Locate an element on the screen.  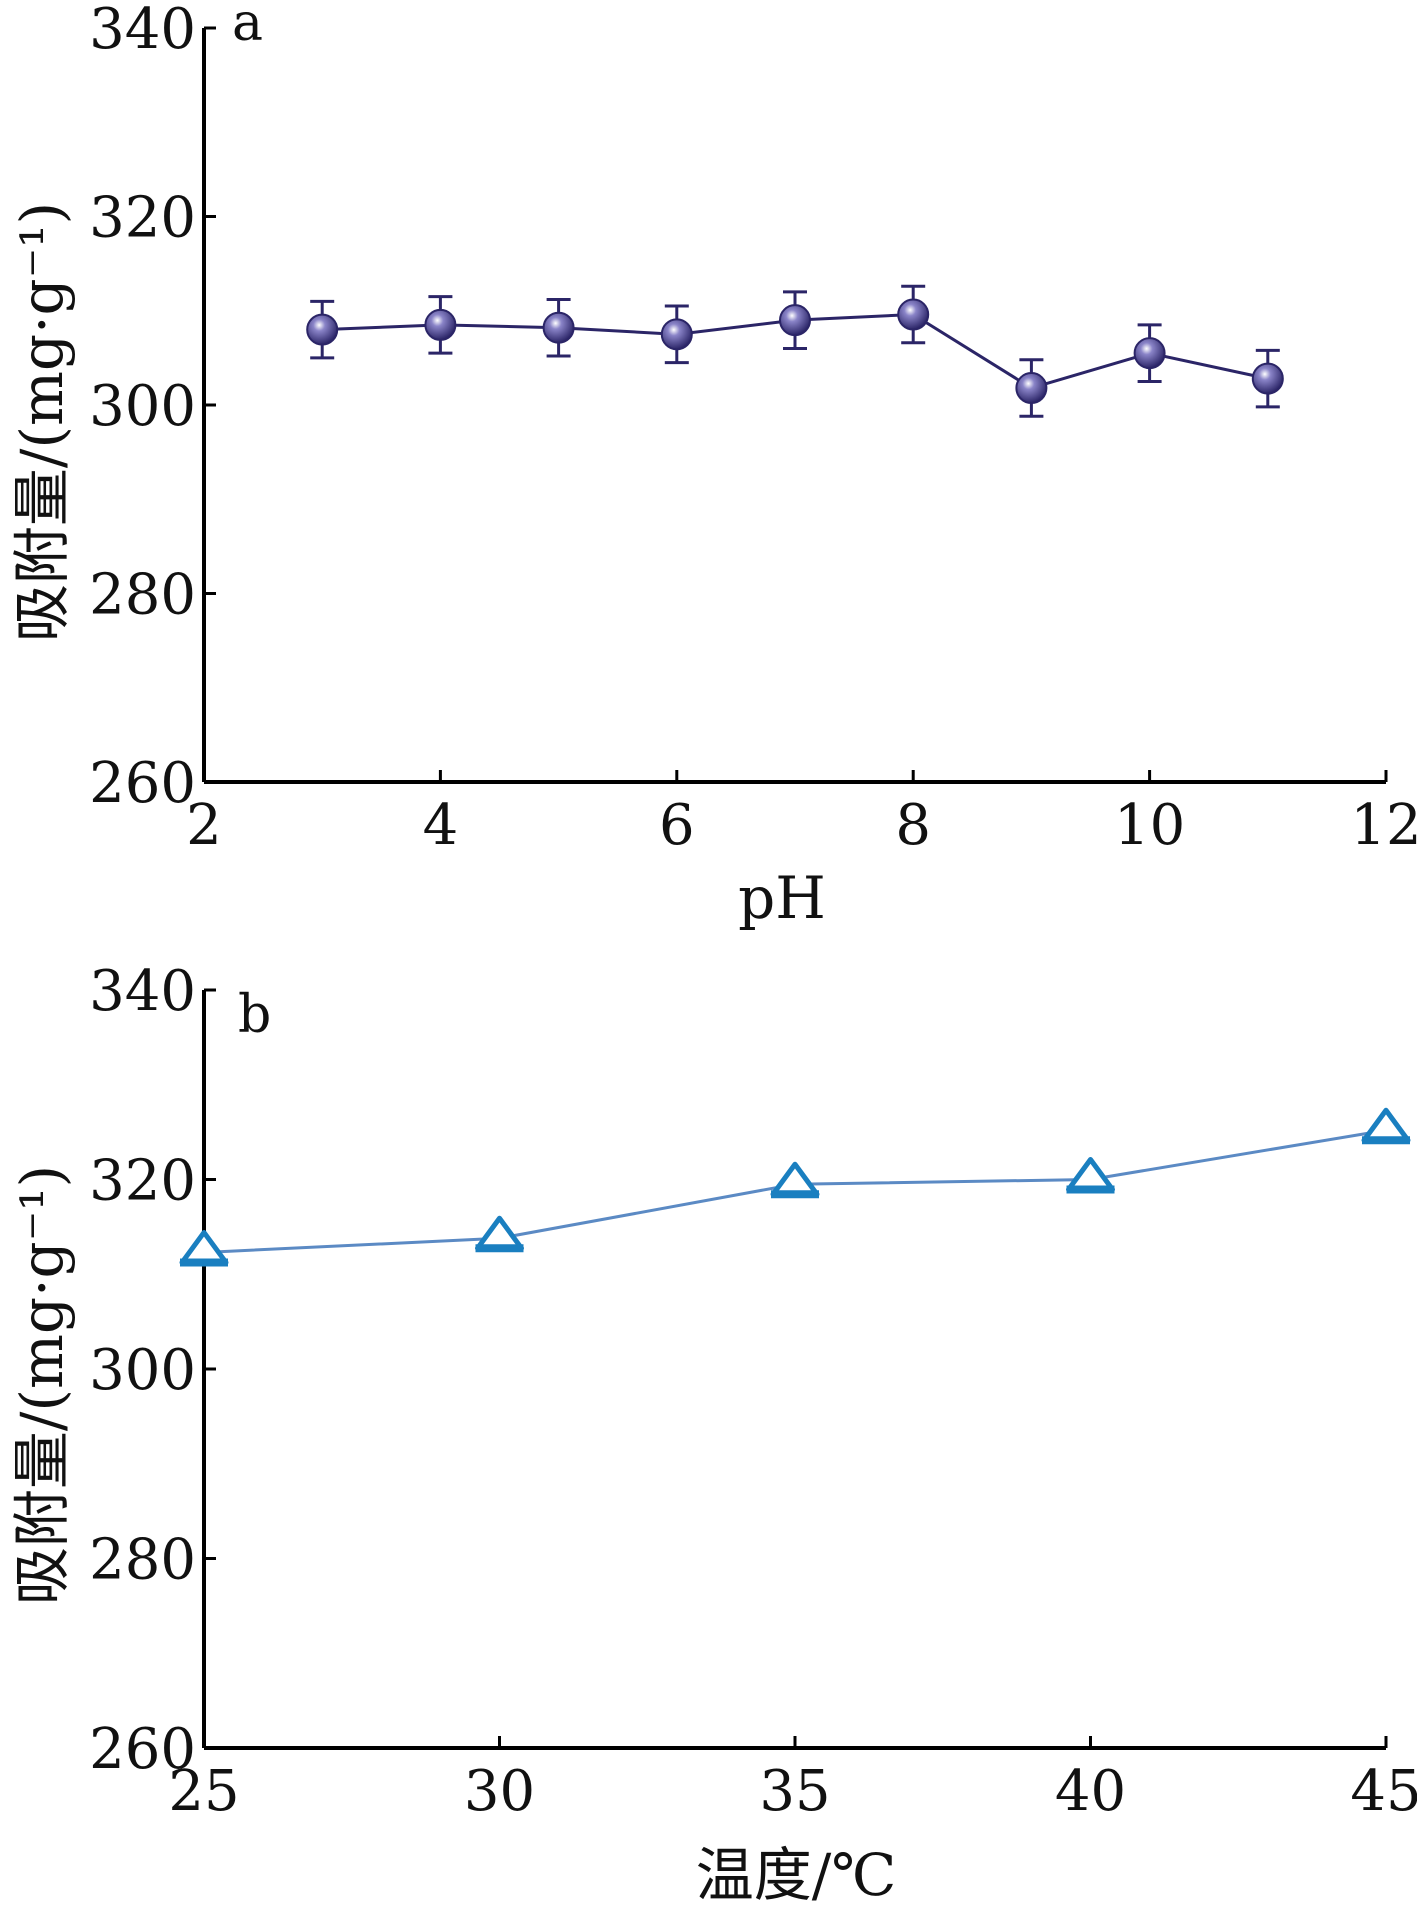
x-axis-title: pH is located at coordinates (782, 898).